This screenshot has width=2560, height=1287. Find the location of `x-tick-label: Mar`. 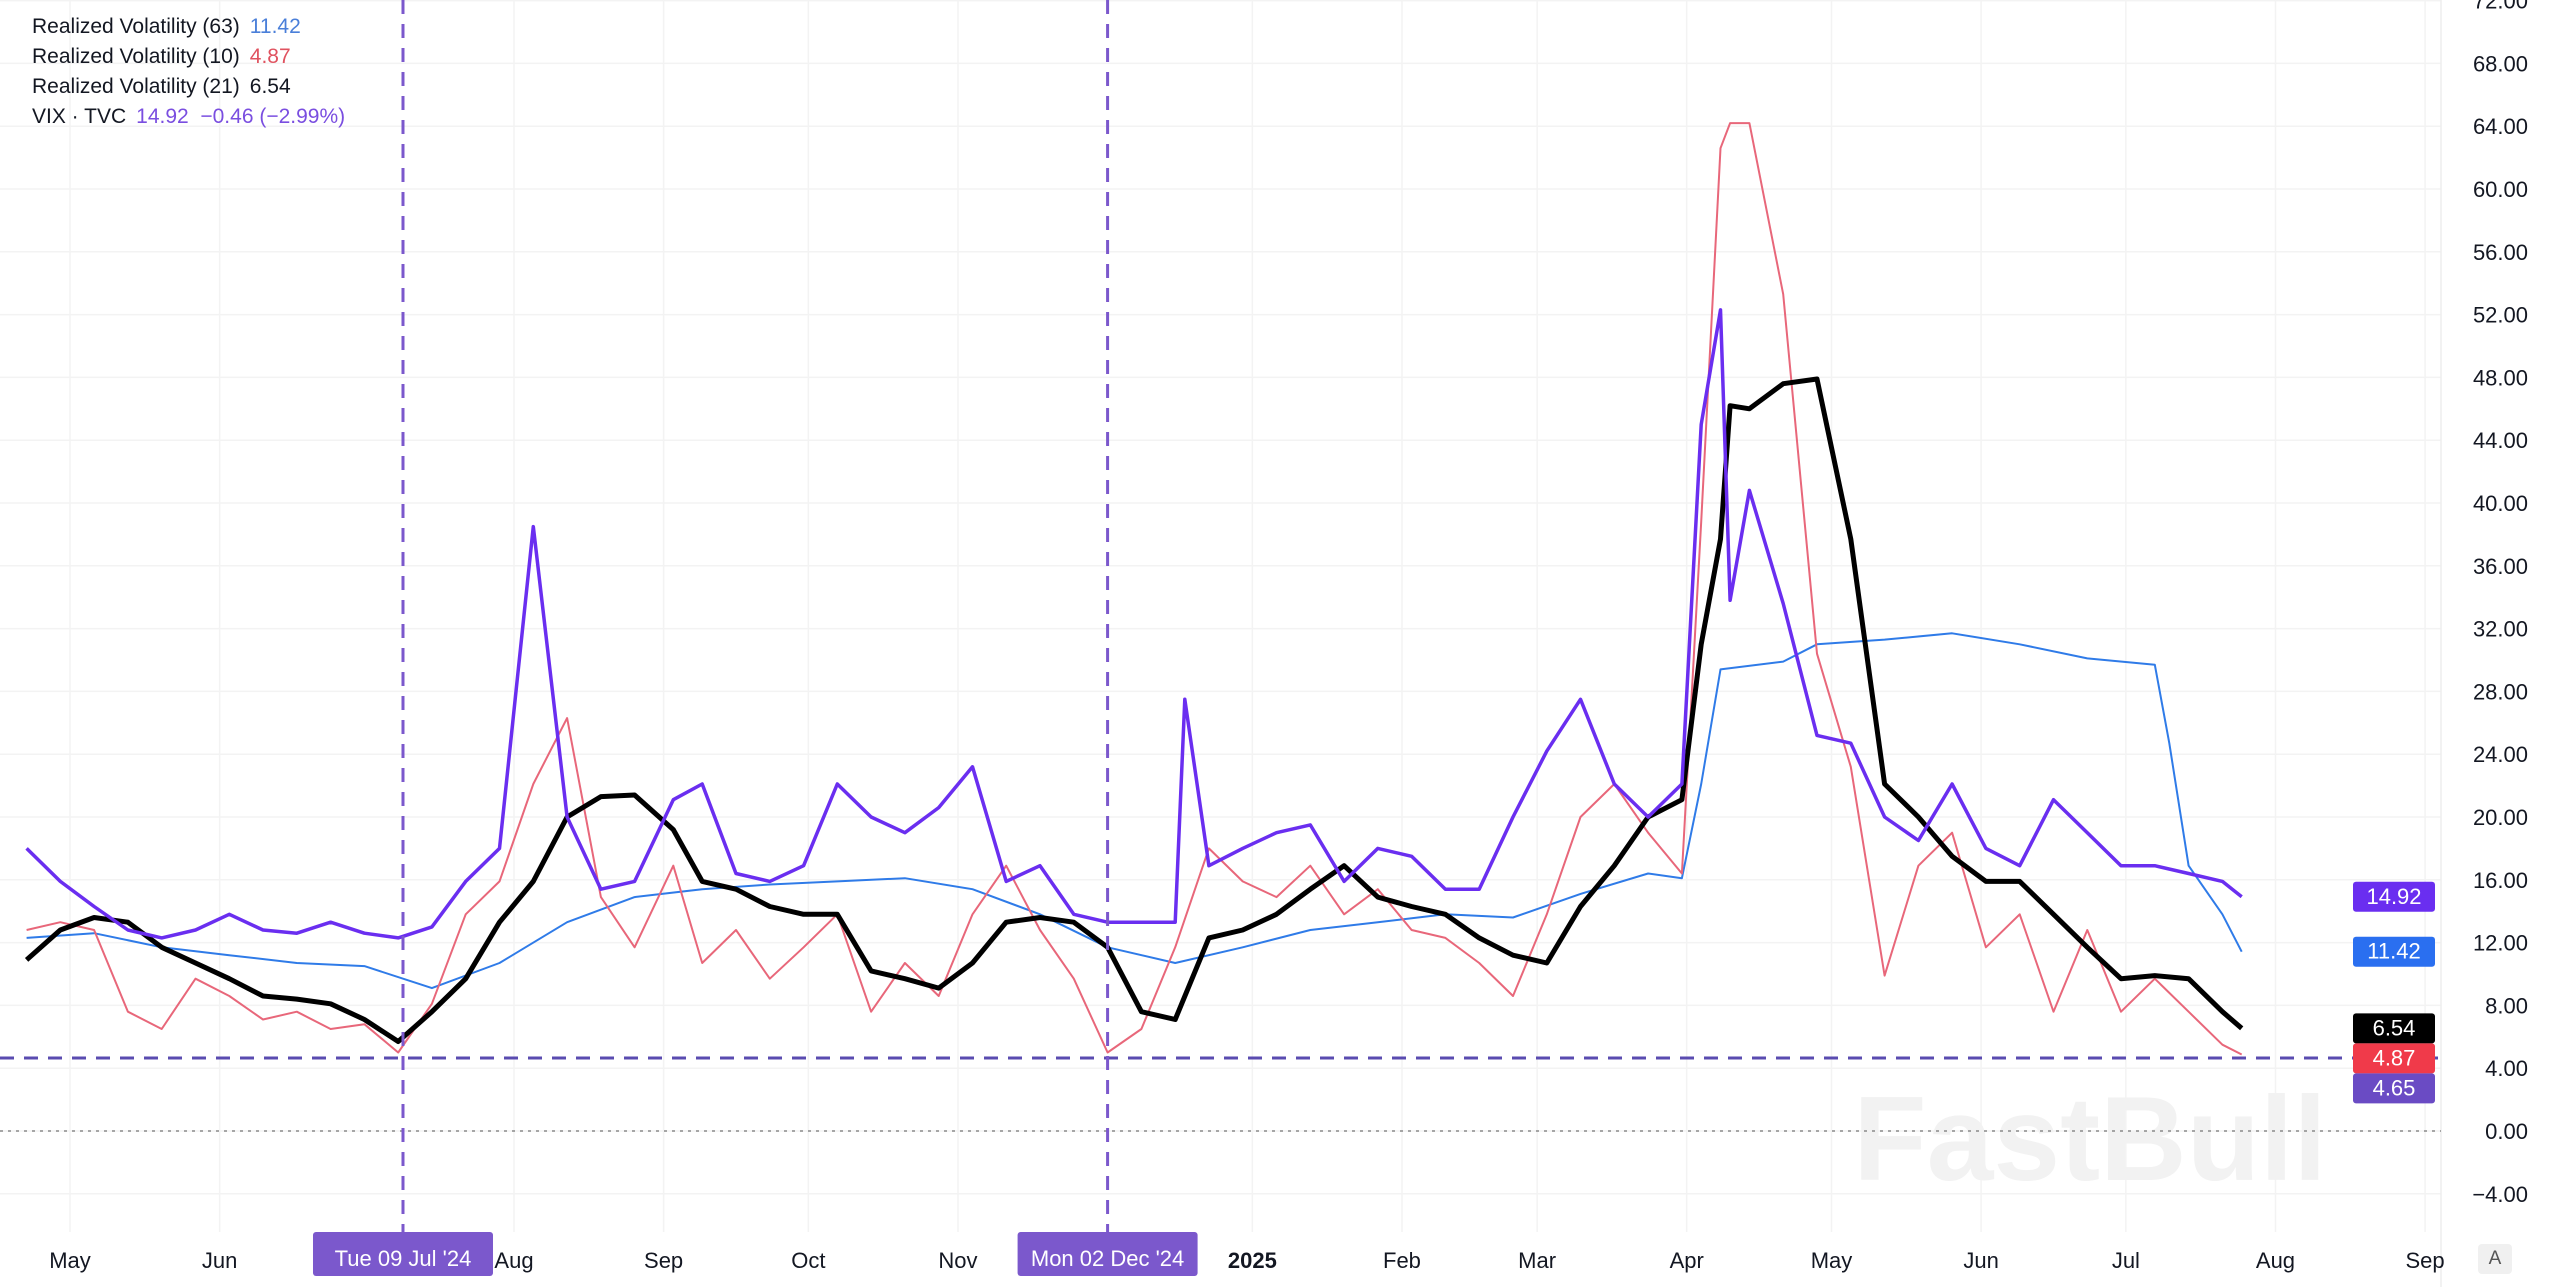

x-tick-label: Mar is located at coordinates (1537, 1260).